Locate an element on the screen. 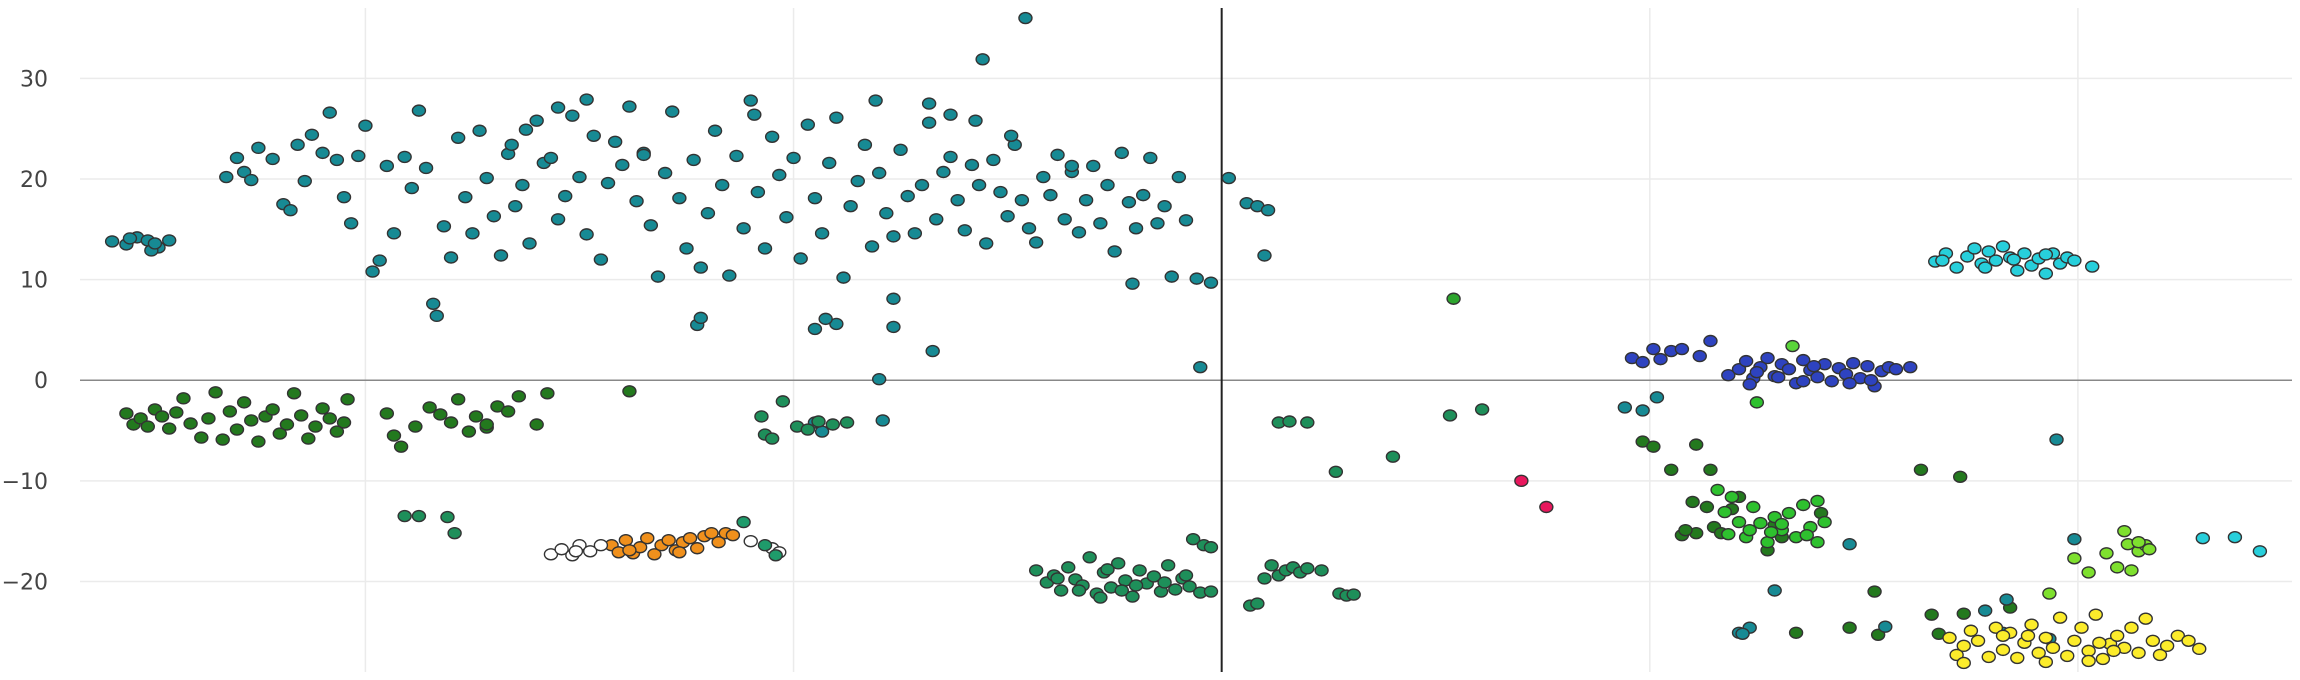 This screenshot has width=2300, height=680. y-tick-label: 20 is located at coordinates (34, 180).